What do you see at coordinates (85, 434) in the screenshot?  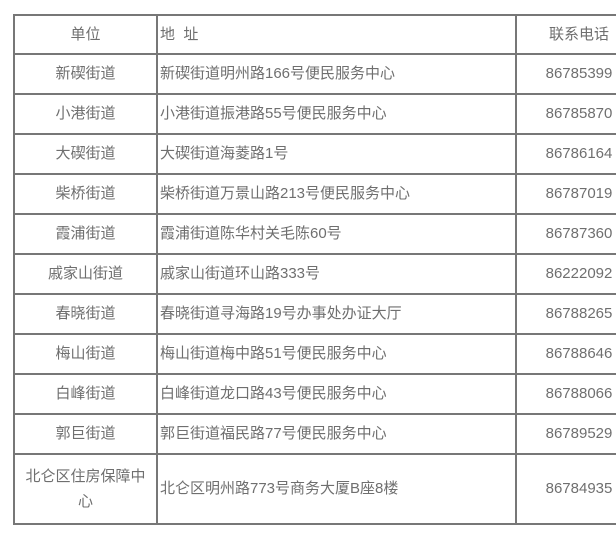 I see `unit-cell: 郭巨街道` at bounding box center [85, 434].